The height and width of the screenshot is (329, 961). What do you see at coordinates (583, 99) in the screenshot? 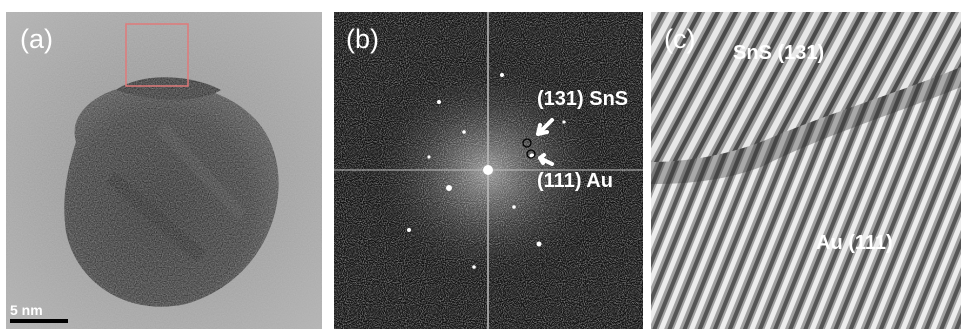
I see `annotation-sns-131: (131) SnS` at bounding box center [583, 99].